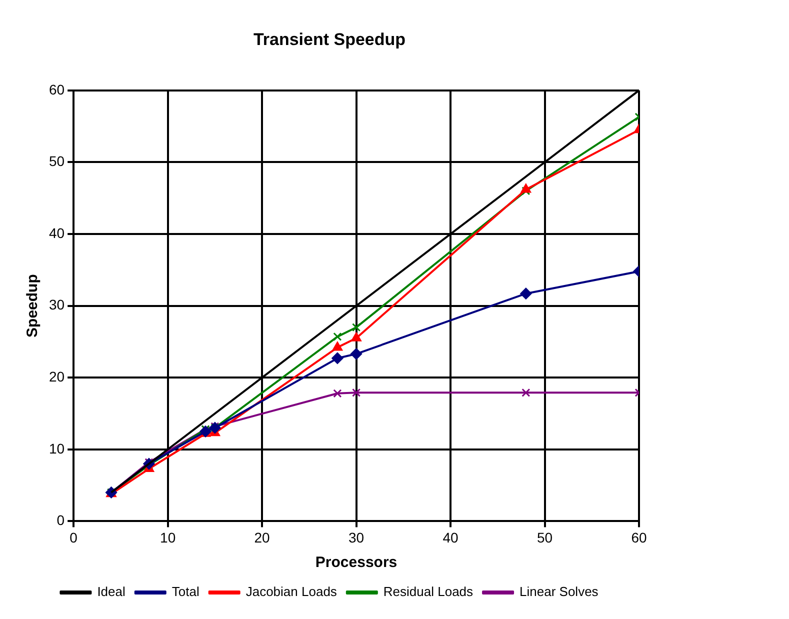 This screenshot has width=789, height=619. I want to click on y-tick-label: 40, so click(56, 232).